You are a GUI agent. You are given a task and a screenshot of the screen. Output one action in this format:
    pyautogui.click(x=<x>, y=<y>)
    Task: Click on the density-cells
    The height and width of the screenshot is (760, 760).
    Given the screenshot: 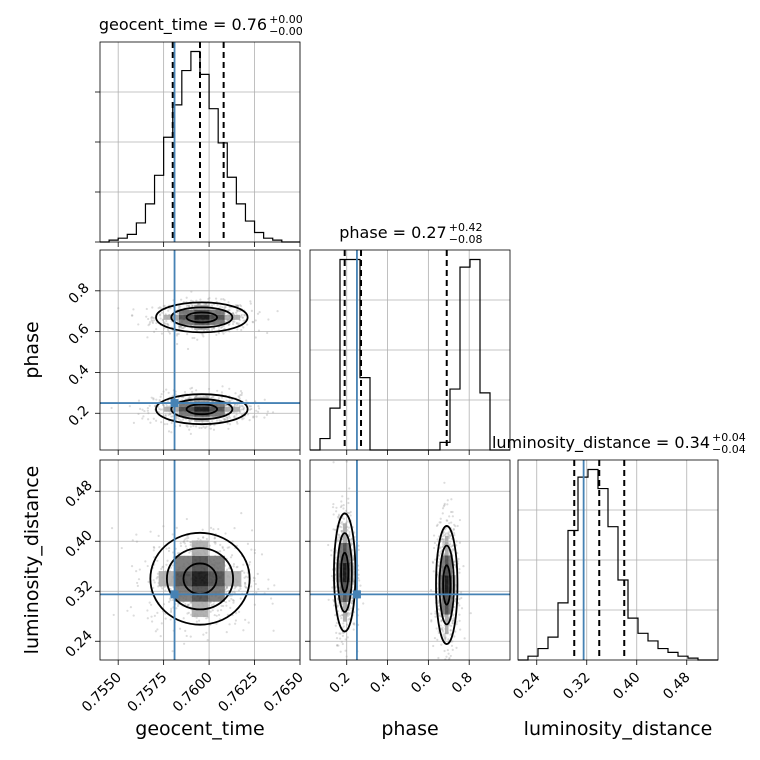 What is the action you would take?
    pyautogui.click(x=200, y=579)
    